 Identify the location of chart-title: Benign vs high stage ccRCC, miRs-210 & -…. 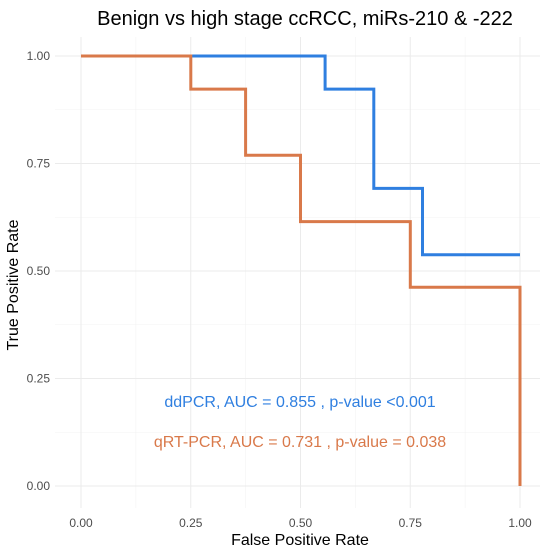
(305, 19).